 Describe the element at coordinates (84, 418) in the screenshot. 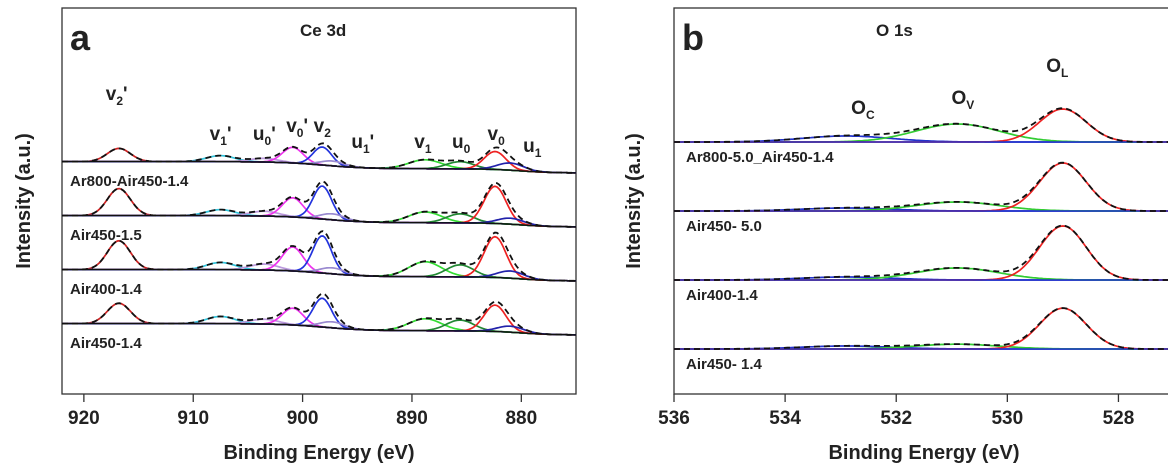

I see `x-tick-label: 920` at that location.